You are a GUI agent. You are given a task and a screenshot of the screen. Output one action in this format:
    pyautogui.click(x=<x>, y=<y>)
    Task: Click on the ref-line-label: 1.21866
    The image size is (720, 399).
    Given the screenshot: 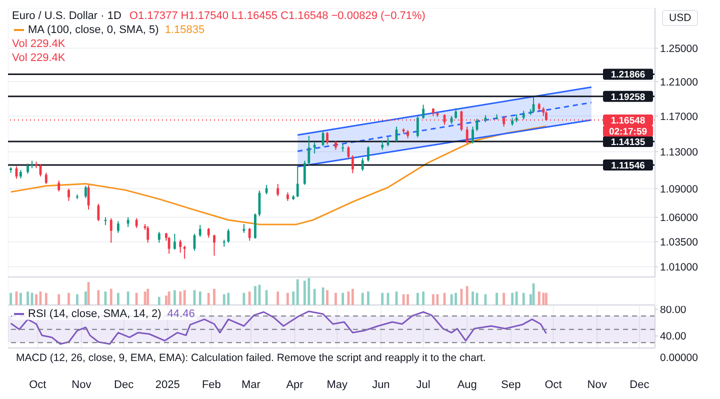 What is the action you would take?
    pyautogui.click(x=628, y=75)
    